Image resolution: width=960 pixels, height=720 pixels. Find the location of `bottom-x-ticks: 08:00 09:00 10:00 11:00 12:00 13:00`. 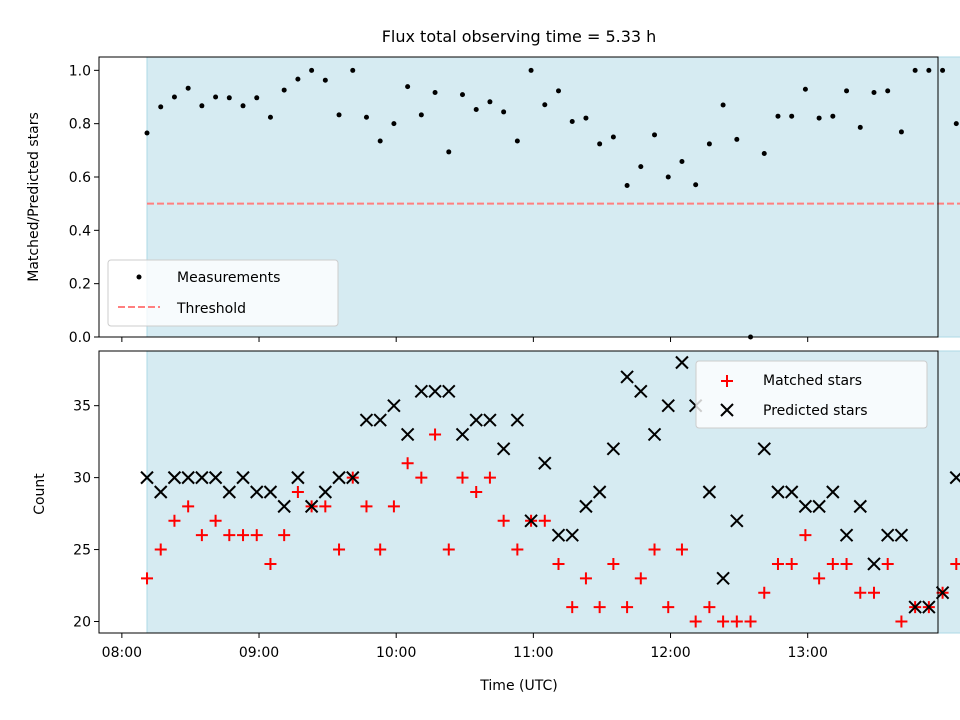

bottom-x-ticks: 08:00 09:00 10:00 11:00 12:00 13:00 is located at coordinates (465, 647).